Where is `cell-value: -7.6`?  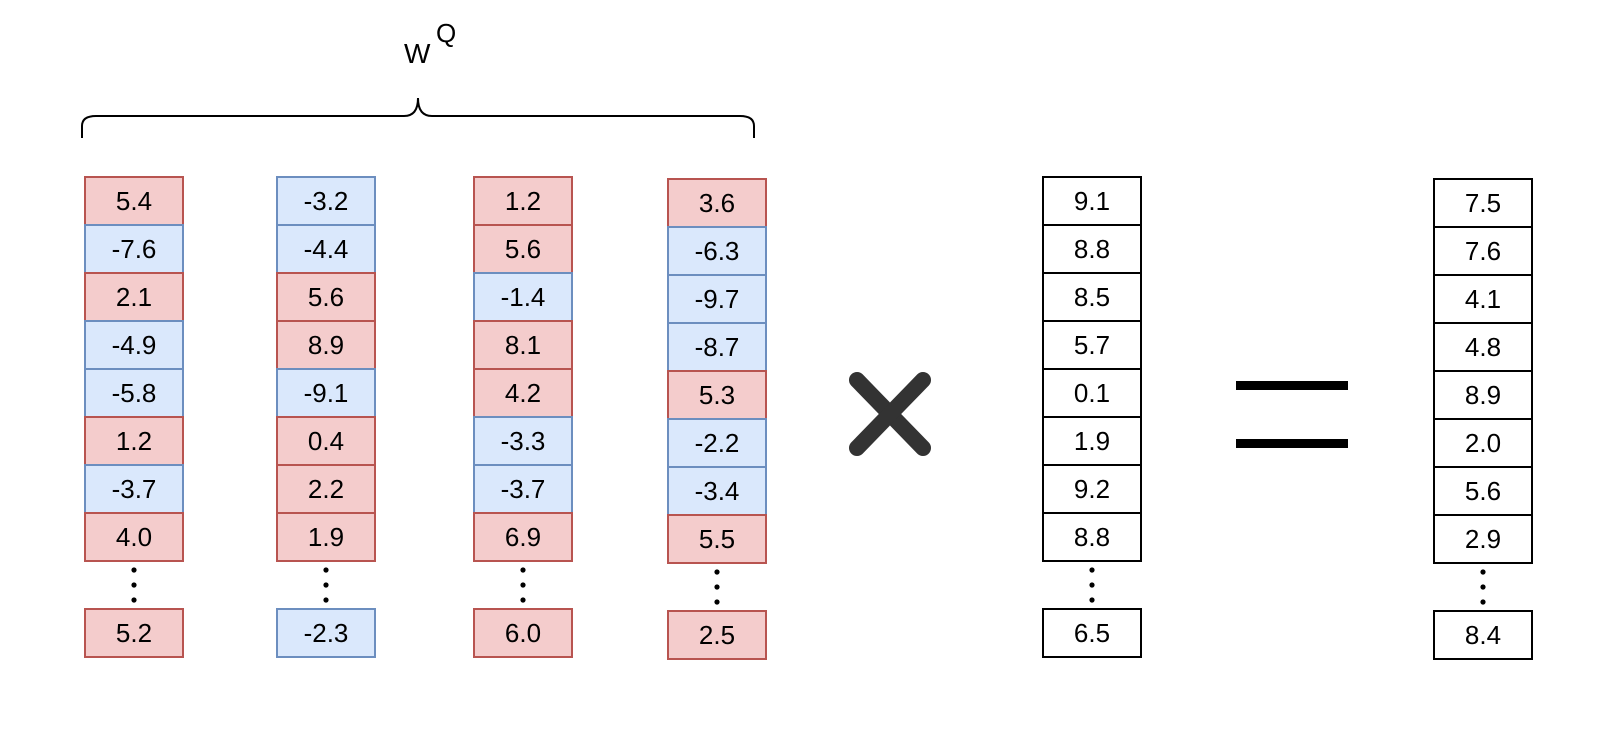 cell-value: -7.6 is located at coordinates (134, 249).